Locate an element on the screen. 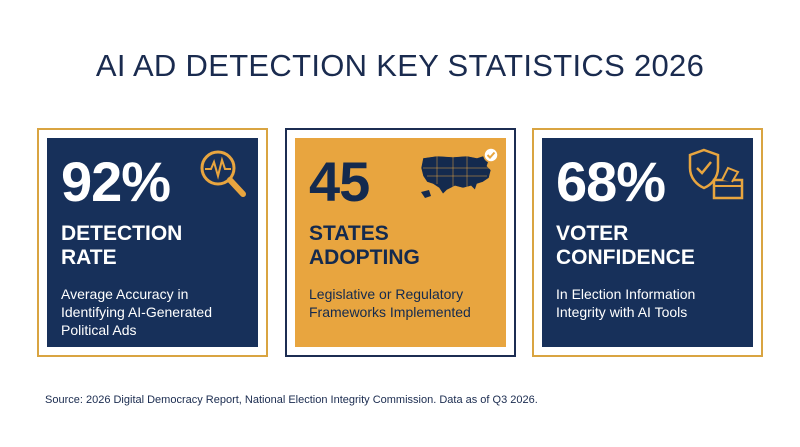 This screenshot has height=447, width=800. stat-label: STATES ADOPTING is located at coordinates (364, 246).